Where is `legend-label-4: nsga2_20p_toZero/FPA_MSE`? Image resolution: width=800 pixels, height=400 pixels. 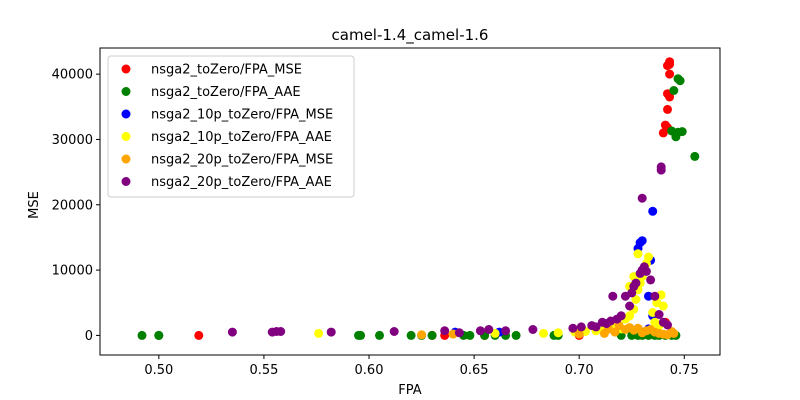
legend-label-4: nsga2_20p_toZero/FPA_MSE is located at coordinates (242, 160).